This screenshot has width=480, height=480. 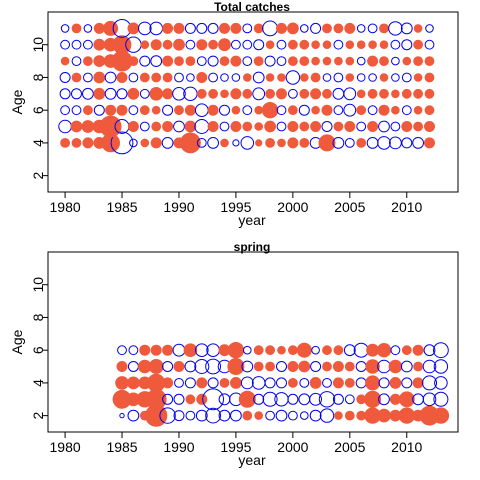 I want to click on x-axis: 1980 1985 1990 1995 2000 2005 2010, so click(x=236, y=443).